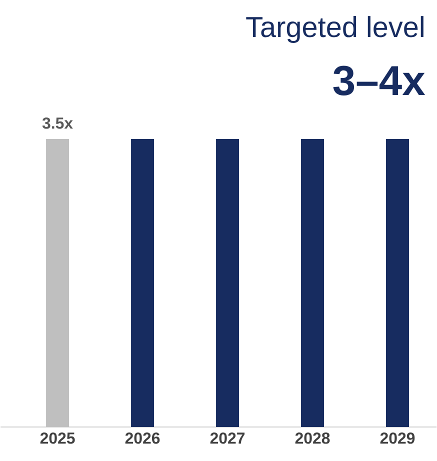 This screenshot has width=437, height=461. I want to click on chart-title: Targeted level, so click(335, 29).